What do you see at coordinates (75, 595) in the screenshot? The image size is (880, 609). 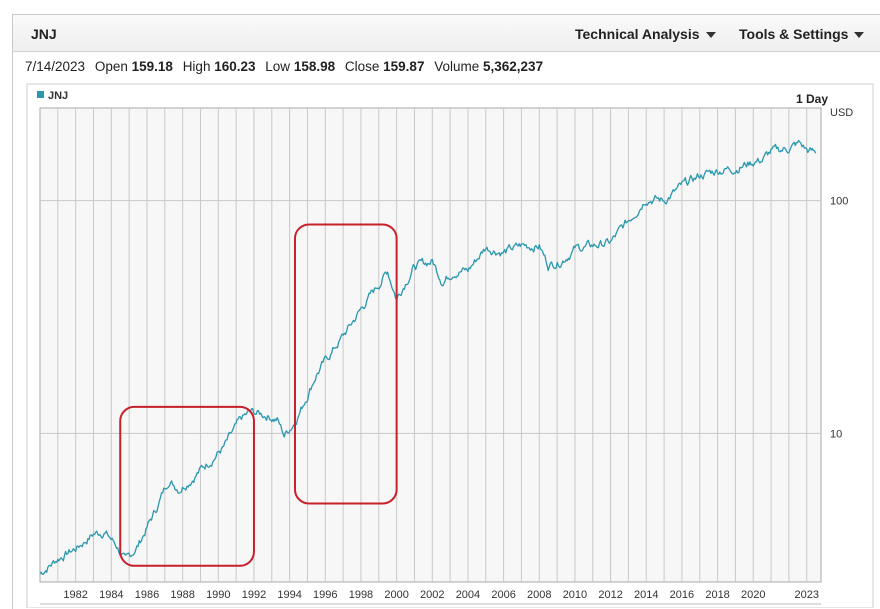 I see `x-tick-label: 1982` at bounding box center [75, 595].